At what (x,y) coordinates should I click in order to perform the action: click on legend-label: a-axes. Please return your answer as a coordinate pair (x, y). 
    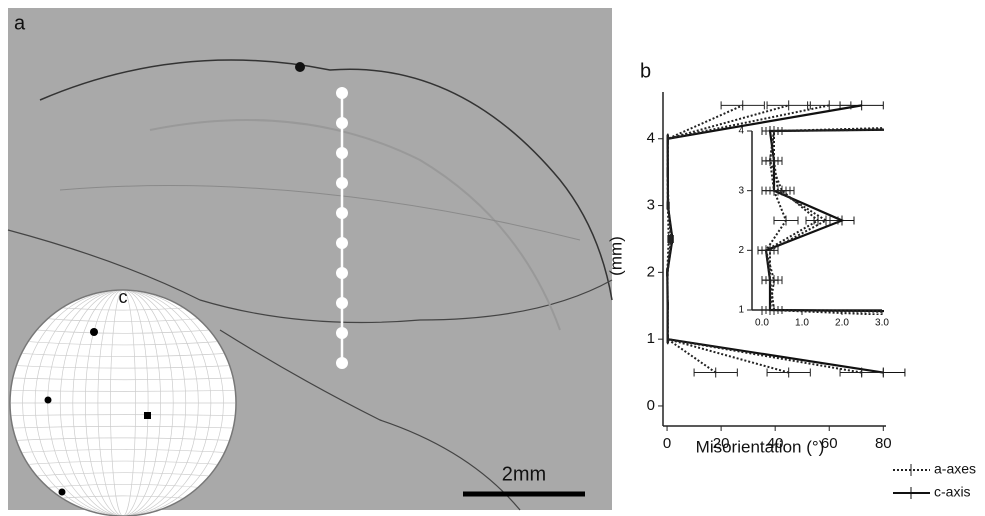
    Looking at the image, I should click on (955, 469).